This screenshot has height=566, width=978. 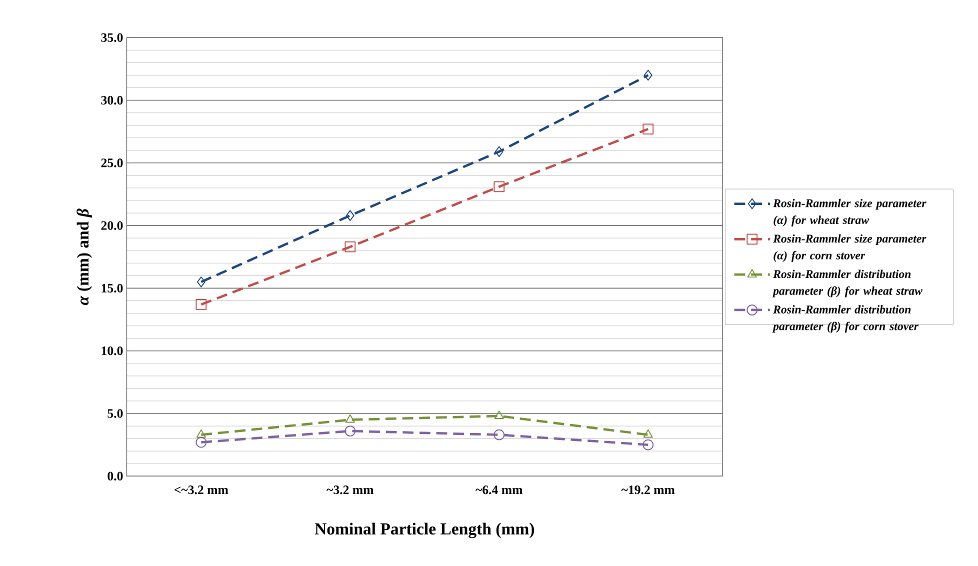 What do you see at coordinates (115, 476) in the screenshot?
I see `y-tick-label: 0.0` at bounding box center [115, 476].